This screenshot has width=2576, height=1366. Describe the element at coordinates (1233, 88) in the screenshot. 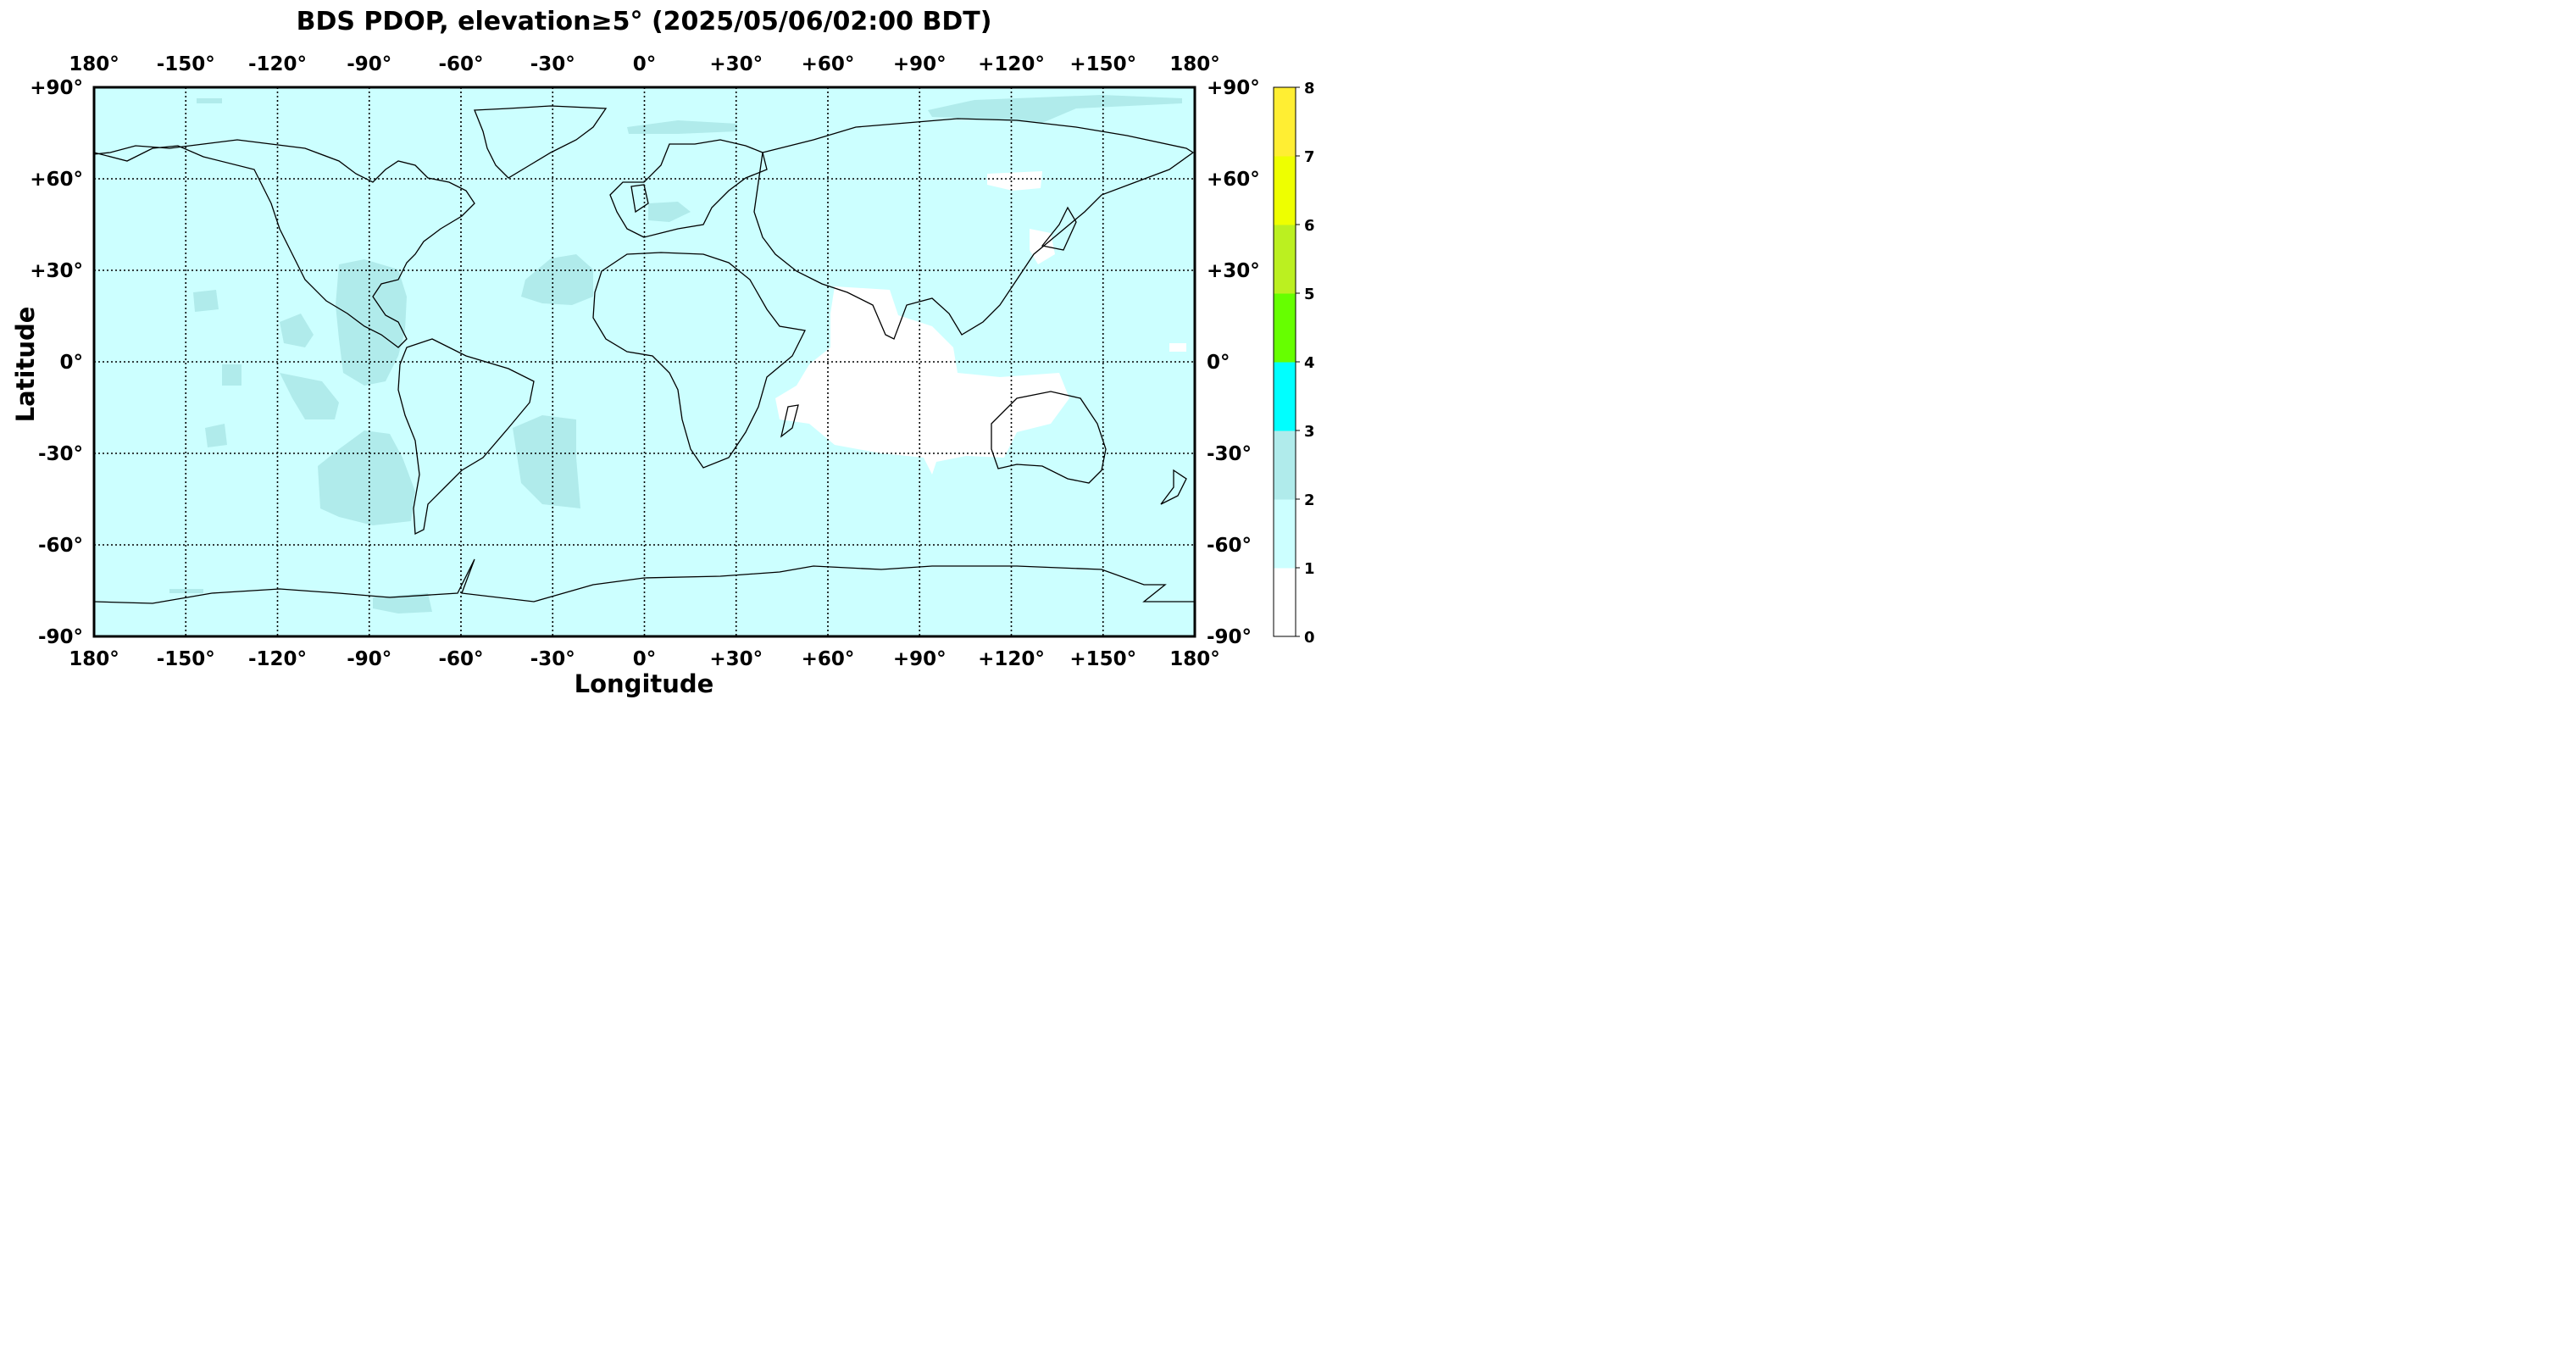

I see `lat-tick-label-right: +90°` at that location.